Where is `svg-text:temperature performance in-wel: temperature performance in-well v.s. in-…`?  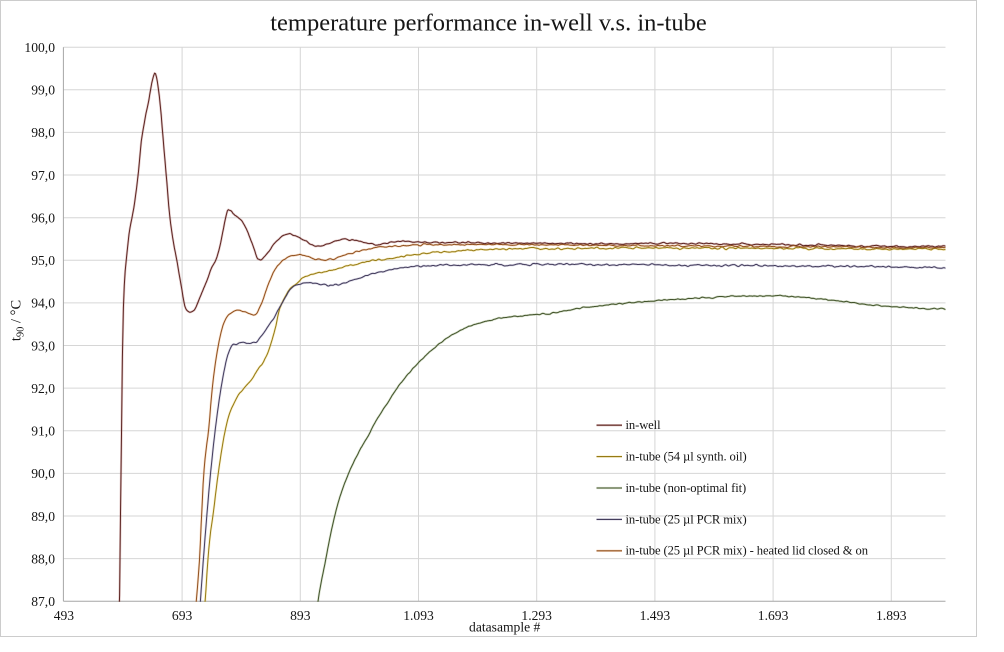 svg-text:temperature performance in-wel: temperature performance in-well v.s. in-… is located at coordinates (488, 23).